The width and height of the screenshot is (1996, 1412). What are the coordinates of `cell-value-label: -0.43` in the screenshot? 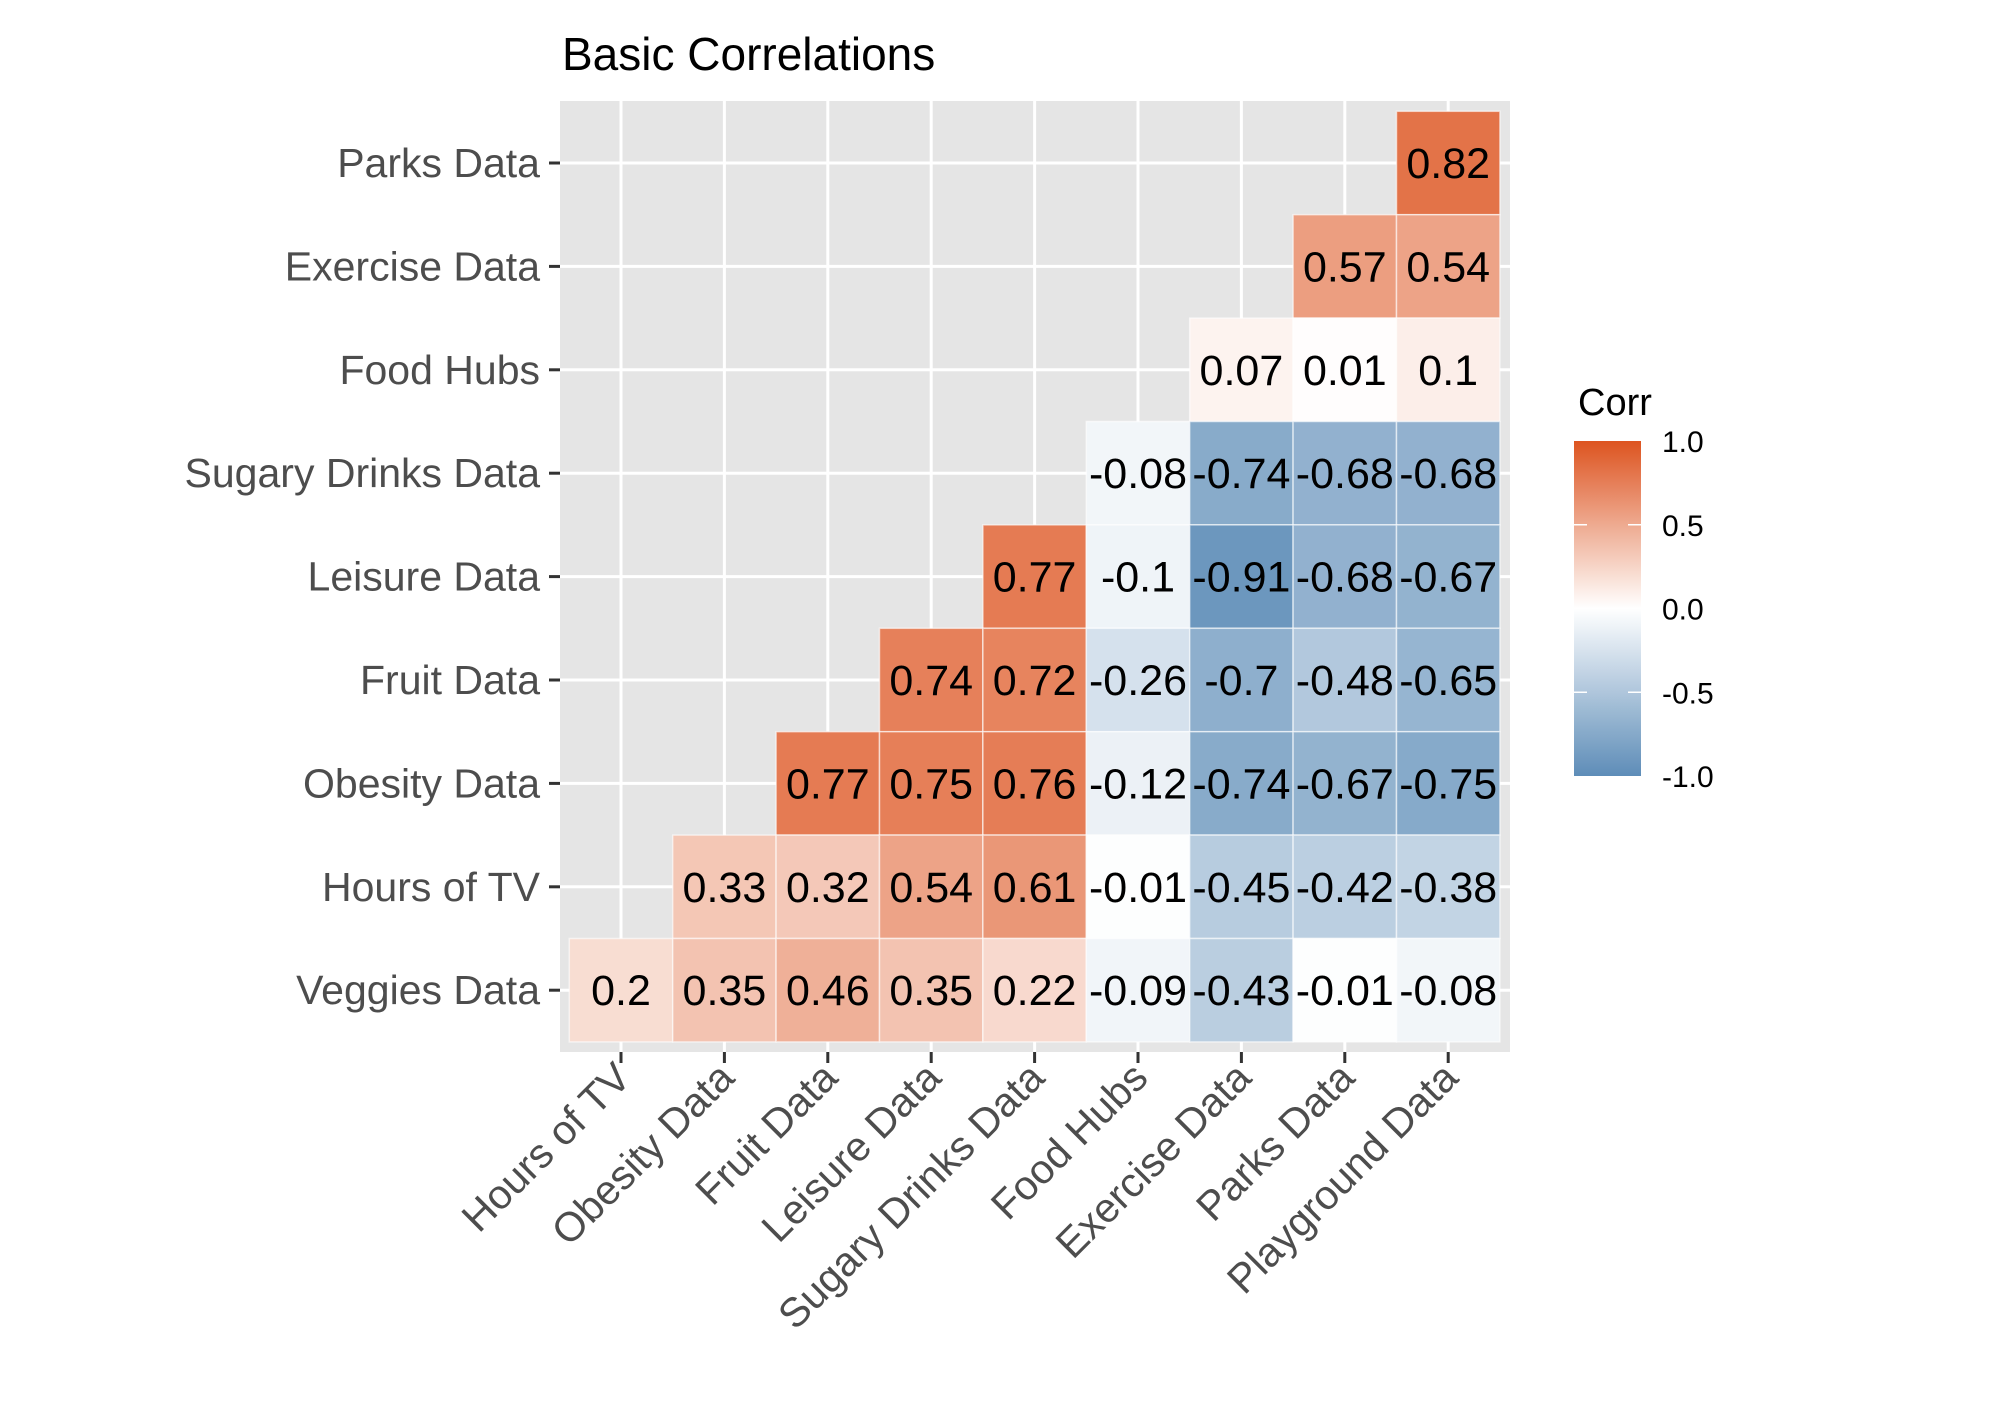 It's located at (1241, 991).